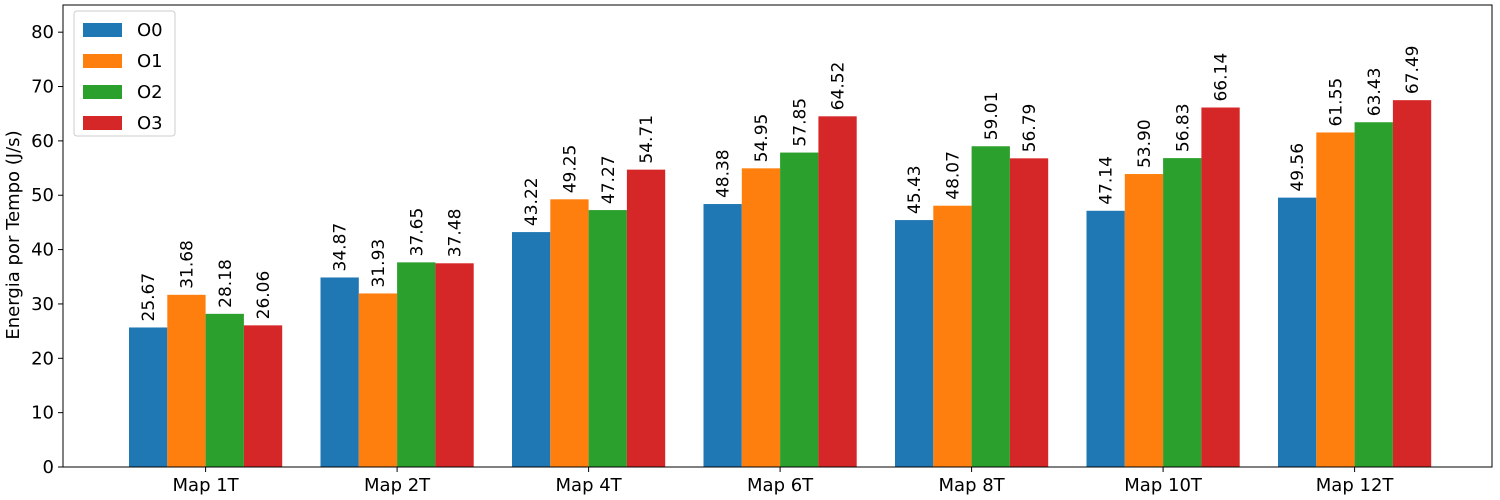  I want to click on legend-label: O2, so click(150, 92).